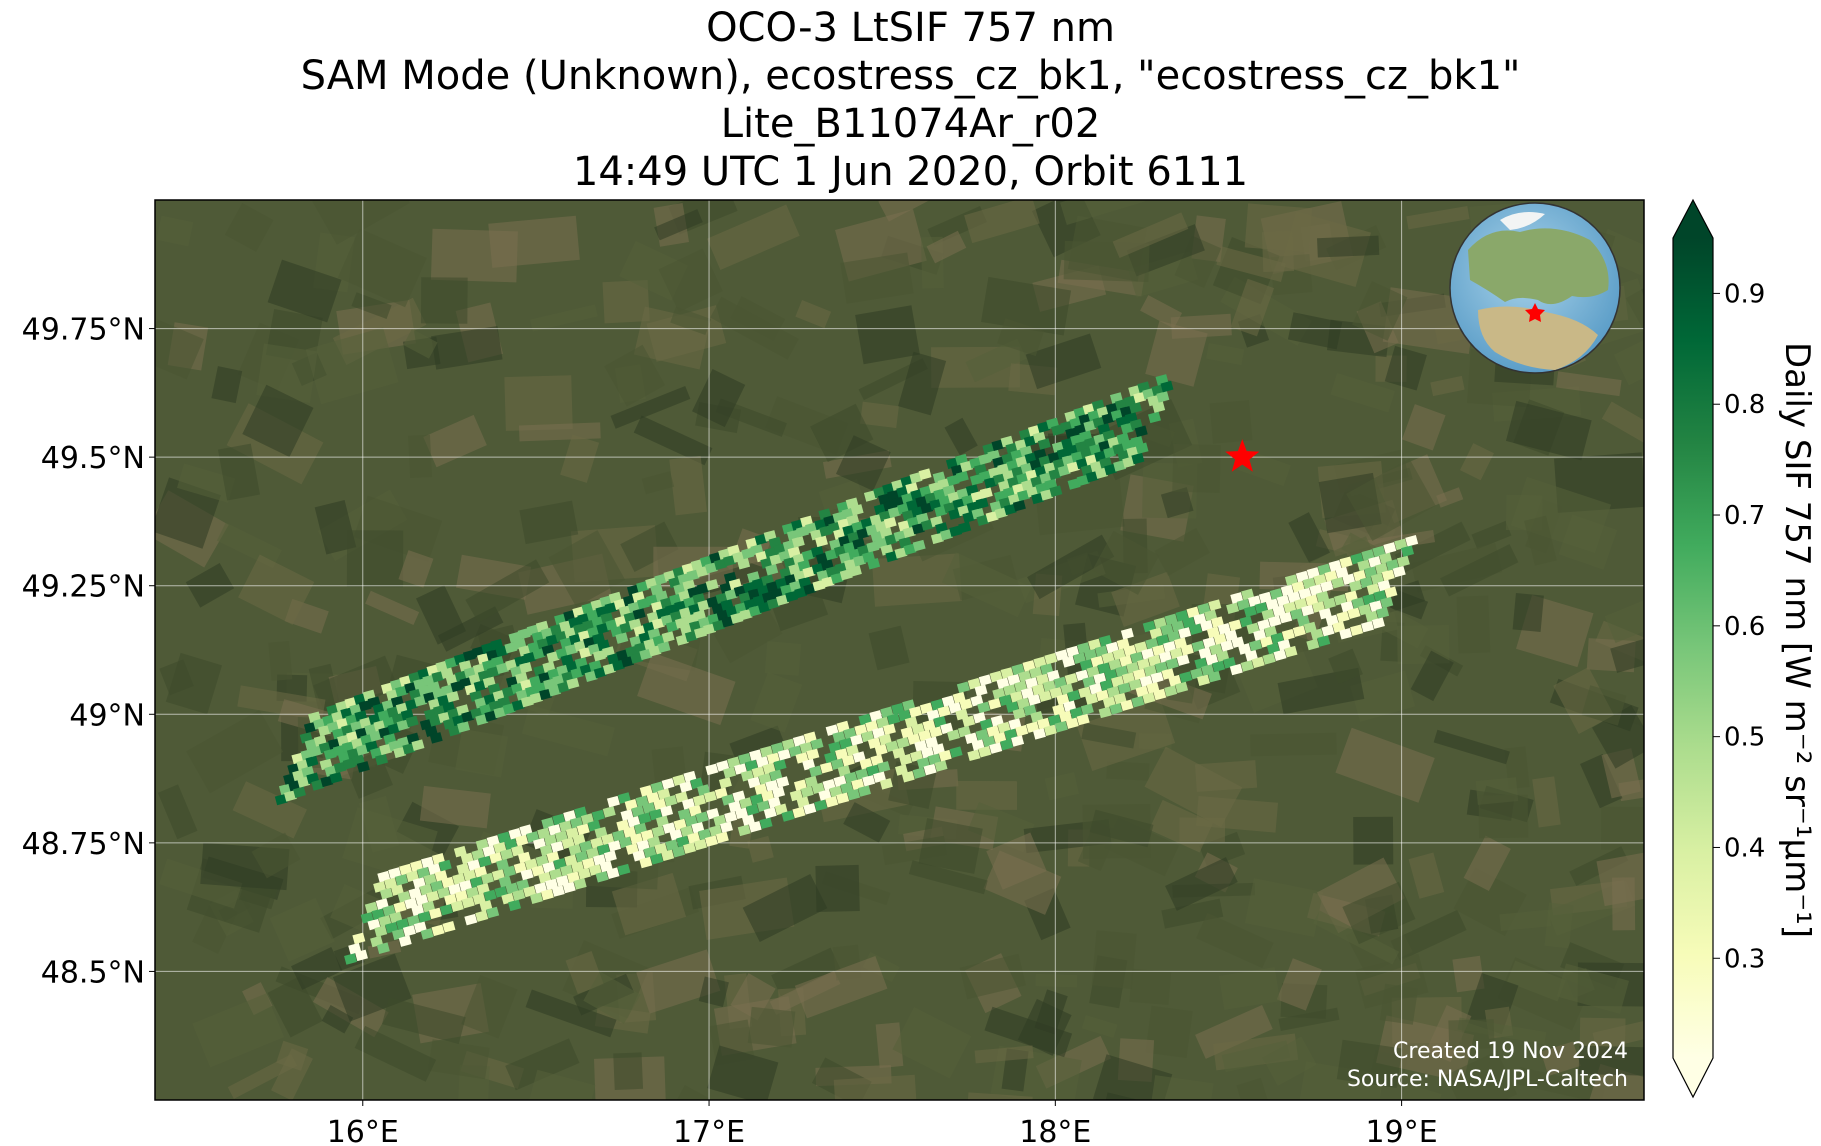  What do you see at coordinates (1744, 959) in the screenshot?
I see `colorbar-tick-label: 0.3` at bounding box center [1744, 959].